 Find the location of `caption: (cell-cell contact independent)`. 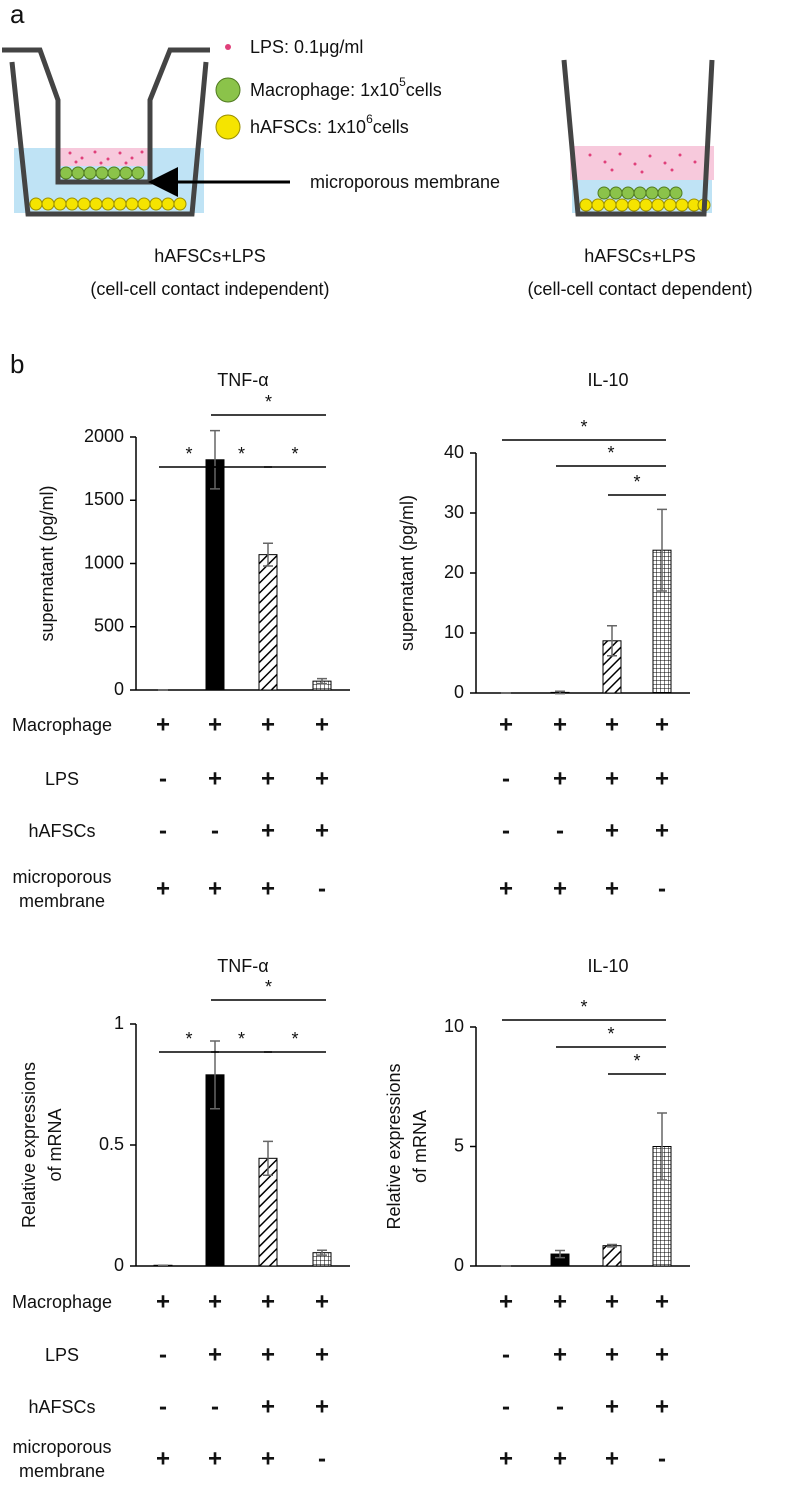

caption: (cell-cell contact independent) is located at coordinates (209, 289).